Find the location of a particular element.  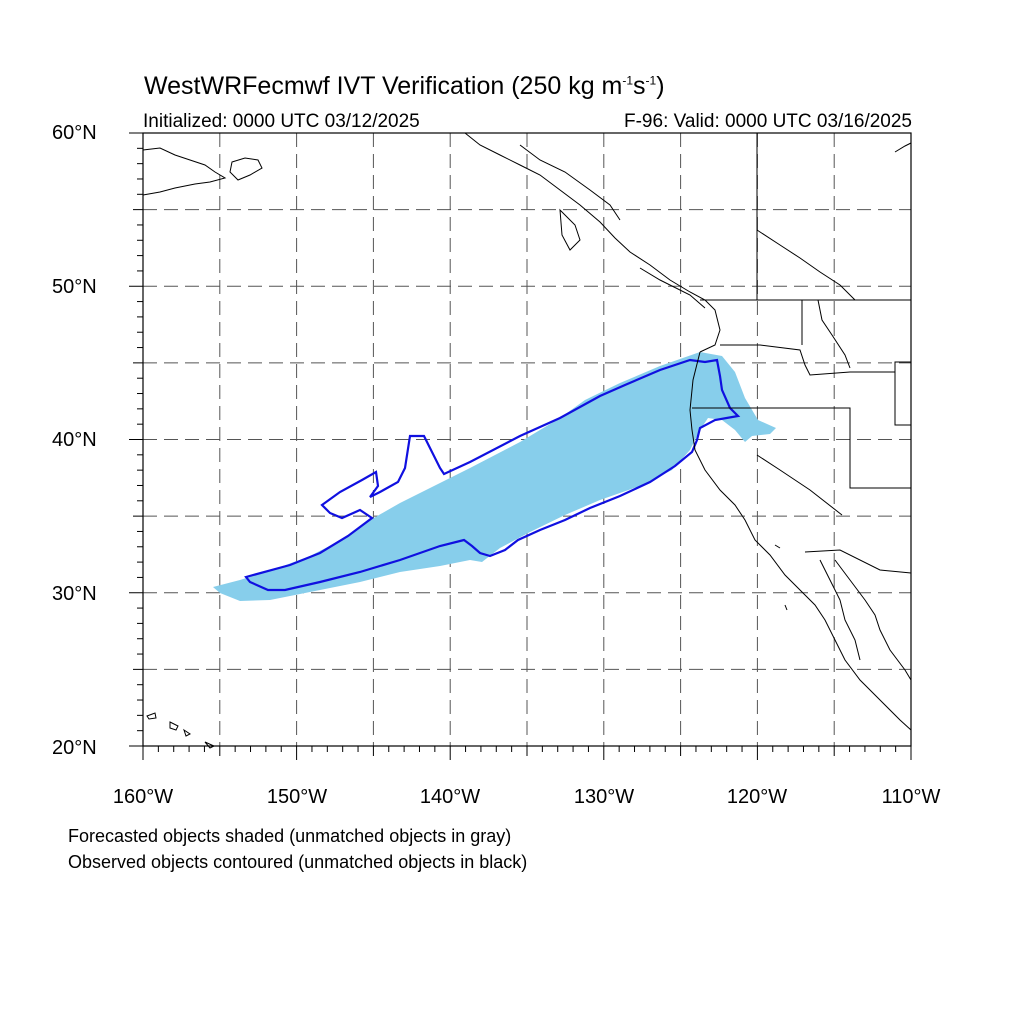

lat-label-30: 30°N is located at coordinates (74, 594).